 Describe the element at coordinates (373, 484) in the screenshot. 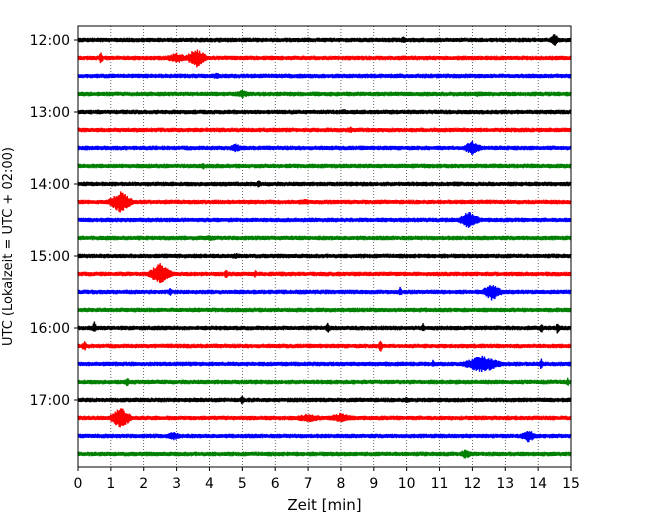

I see `x-tick-label: 9` at that location.